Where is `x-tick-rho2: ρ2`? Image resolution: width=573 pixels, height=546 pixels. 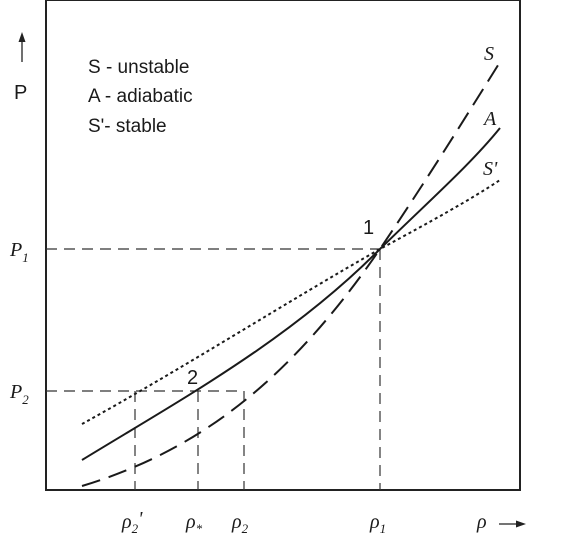
x-tick-rho2: ρ2 is located at coordinates (240, 523).